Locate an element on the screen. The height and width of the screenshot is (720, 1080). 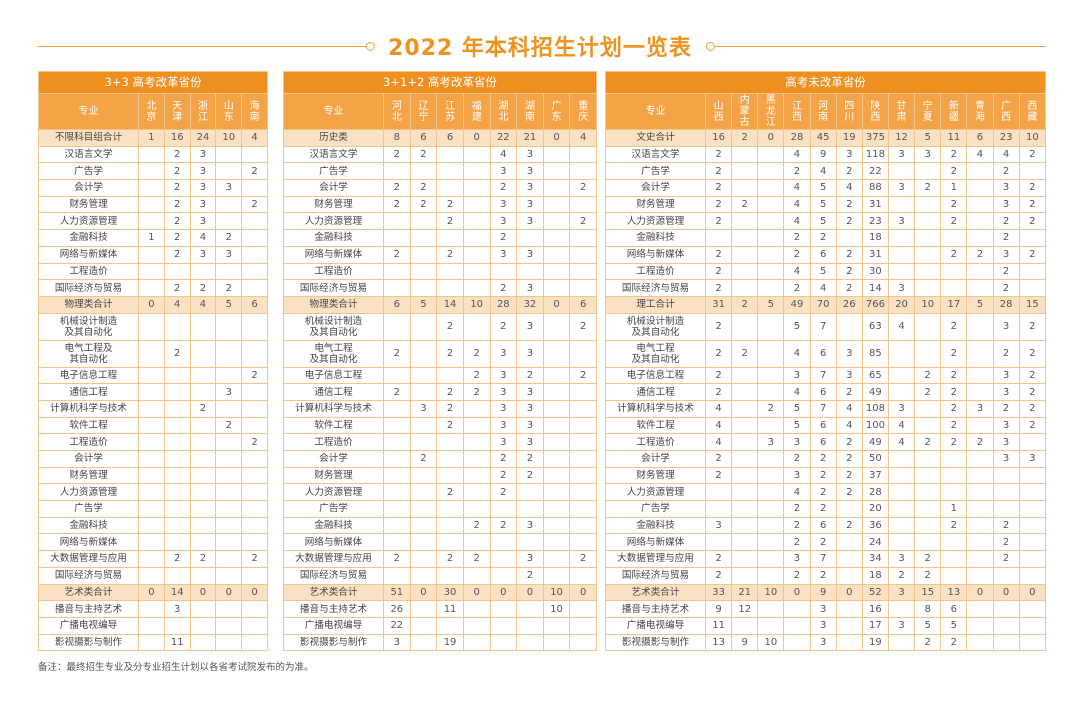
table-row: 大数据管理与应用 2 3 7 34 3 2 2 is located at coordinates (826, 559).